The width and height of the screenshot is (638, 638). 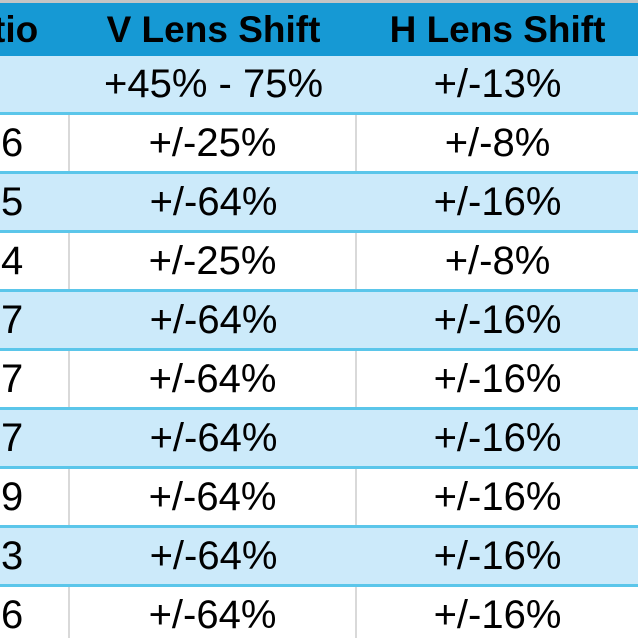 What do you see at coordinates (12, 555) in the screenshot?
I see `throw-ratio-cell: 3` at bounding box center [12, 555].